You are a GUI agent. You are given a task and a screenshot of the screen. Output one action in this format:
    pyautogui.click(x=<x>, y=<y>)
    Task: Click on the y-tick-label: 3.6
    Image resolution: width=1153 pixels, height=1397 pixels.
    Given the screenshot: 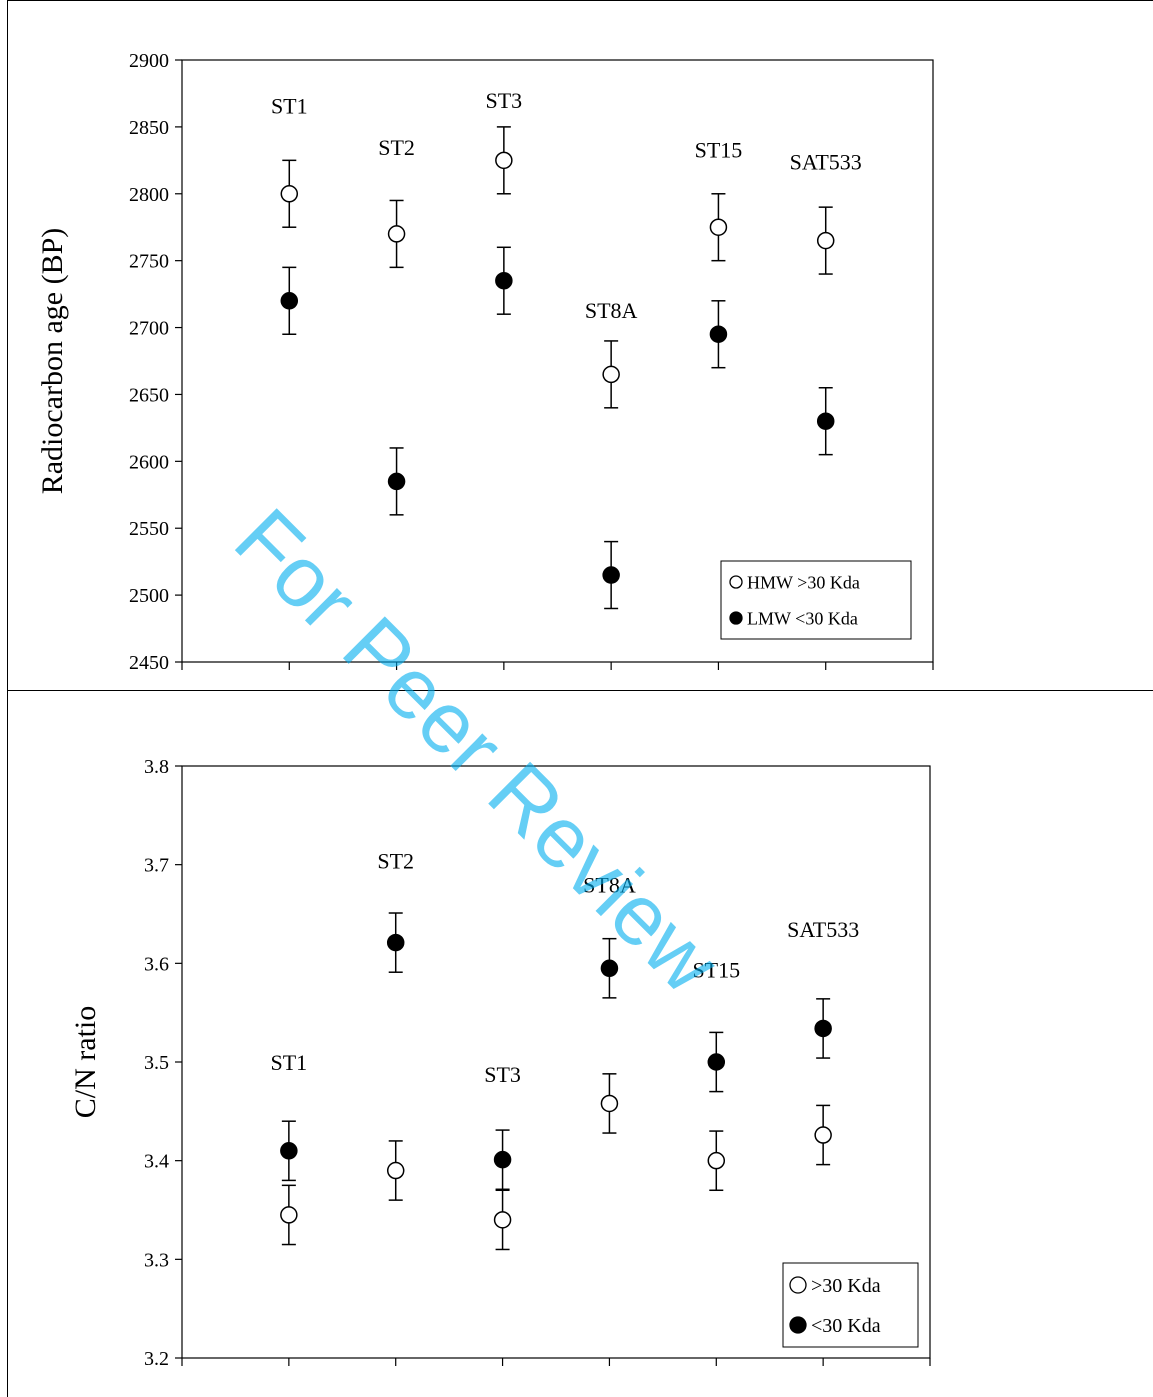 What is the action you would take?
    pyautogui.click(x=156, y=964)
    